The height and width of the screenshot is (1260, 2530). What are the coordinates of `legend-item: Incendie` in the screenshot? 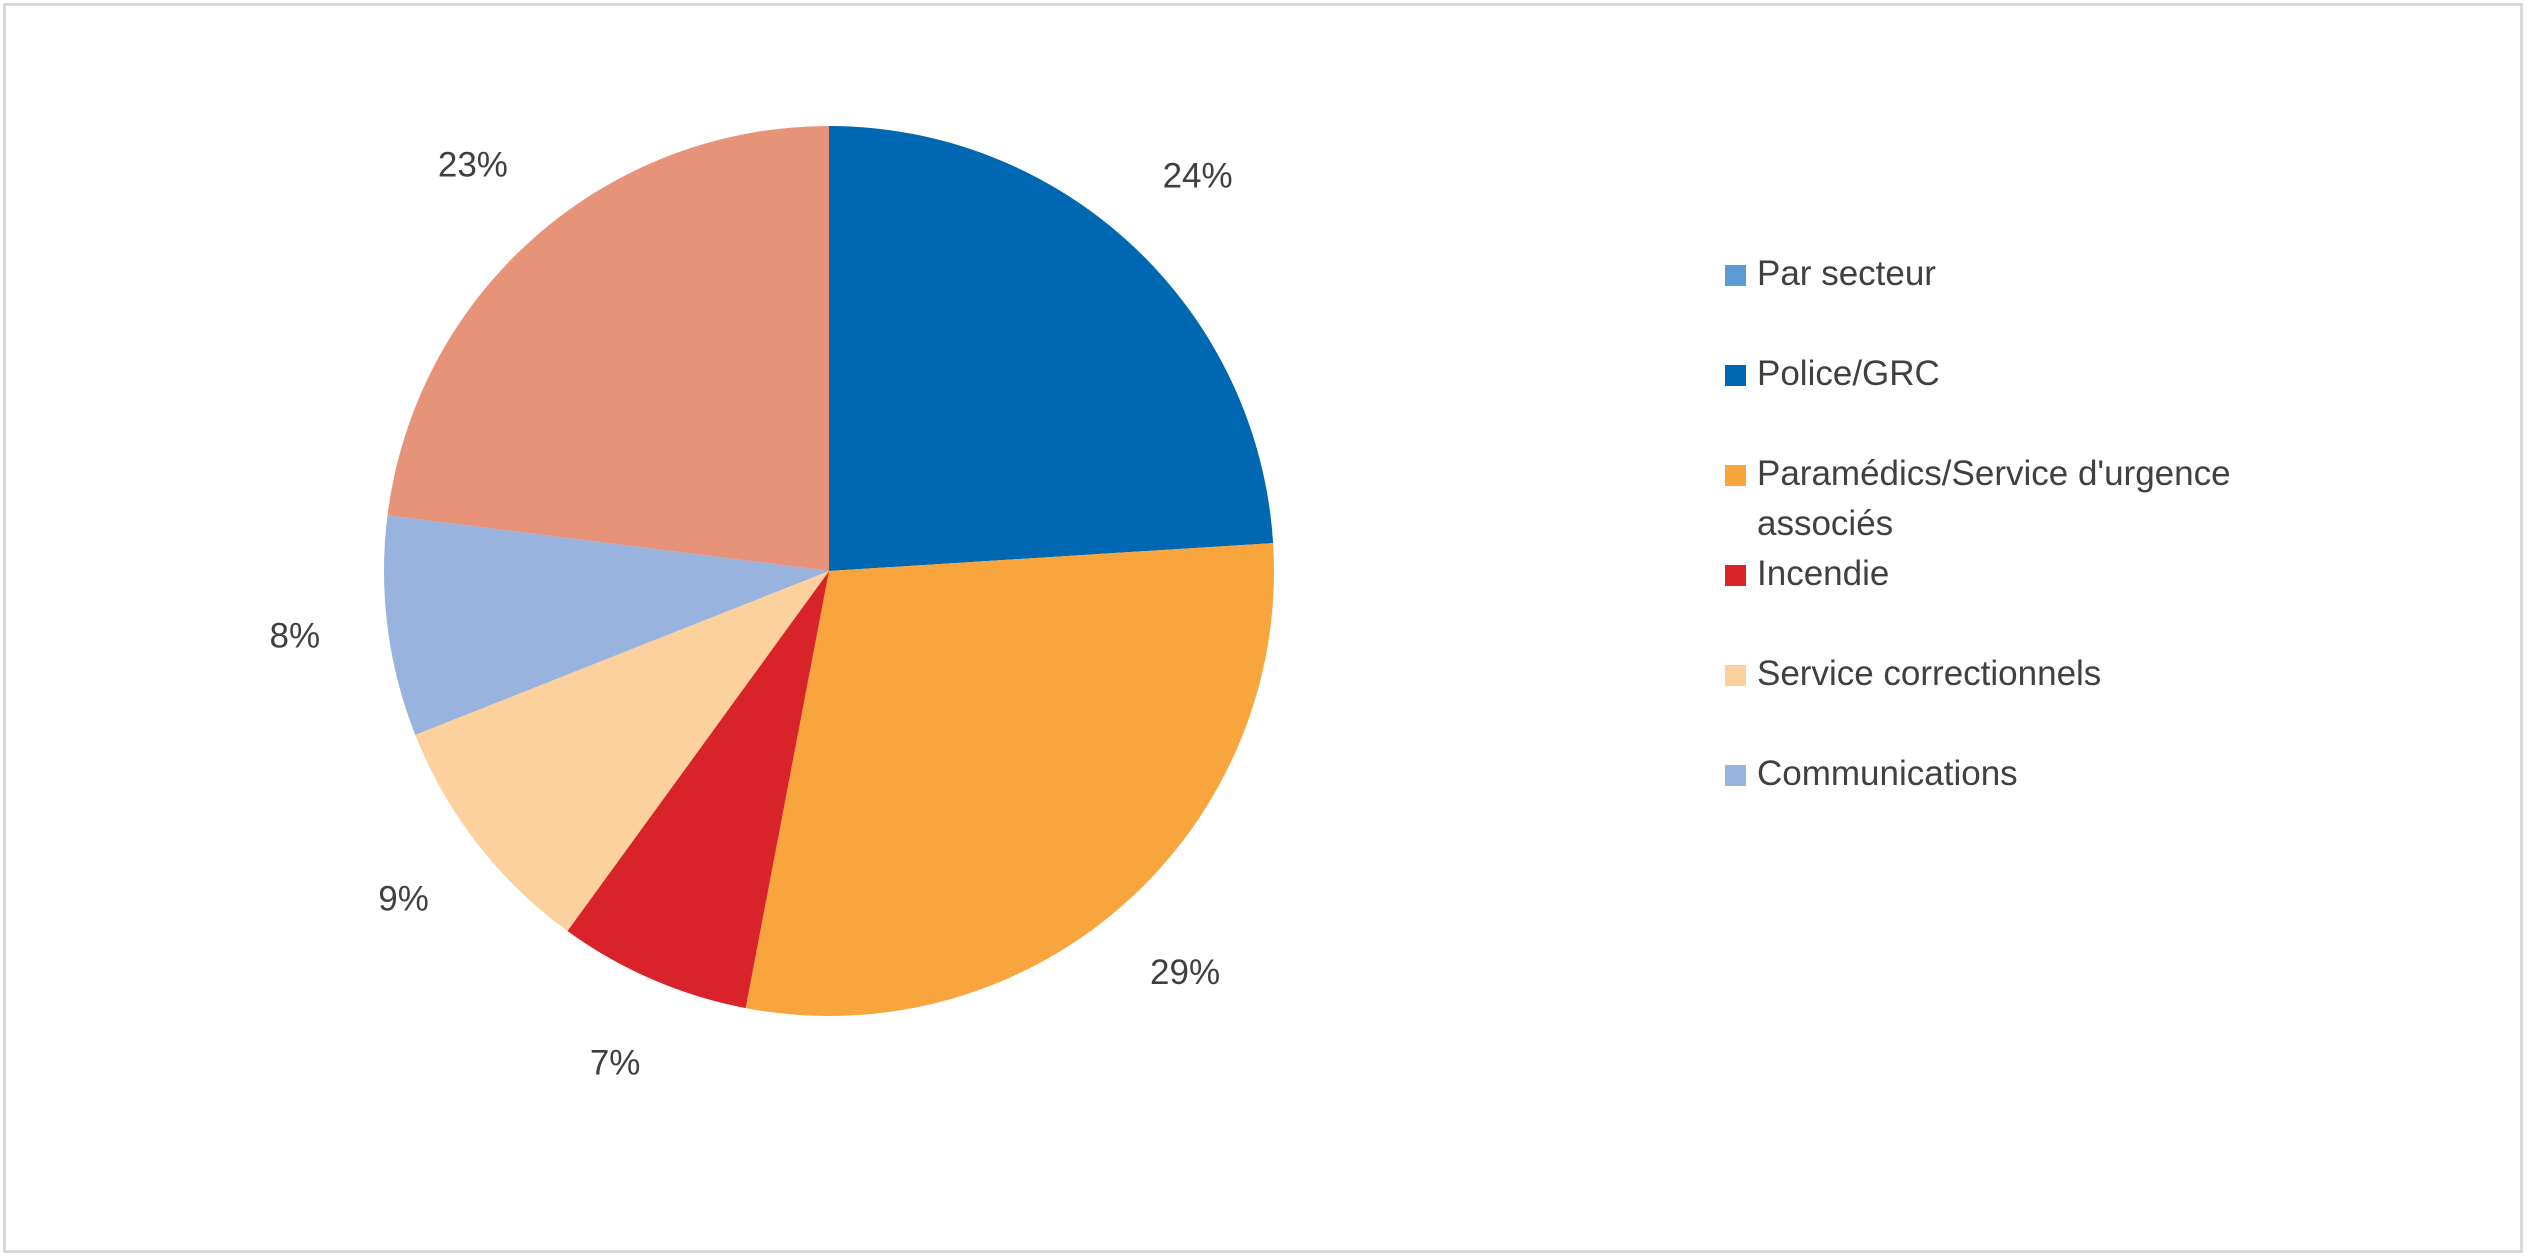 It's located at (2005, 599).